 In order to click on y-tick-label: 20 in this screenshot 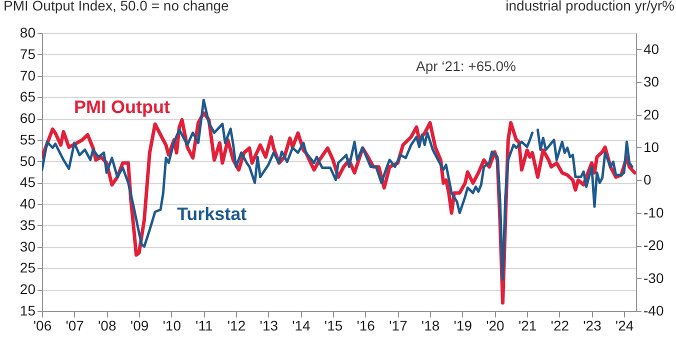, I will do `click(28, 289)`.